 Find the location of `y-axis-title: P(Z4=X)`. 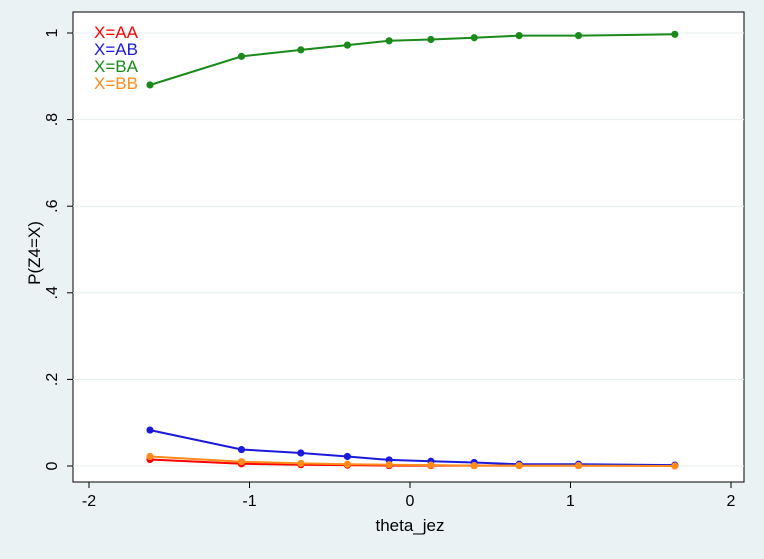

y-axis-title: P(Z4=X) is located at coordinates (34, 253).